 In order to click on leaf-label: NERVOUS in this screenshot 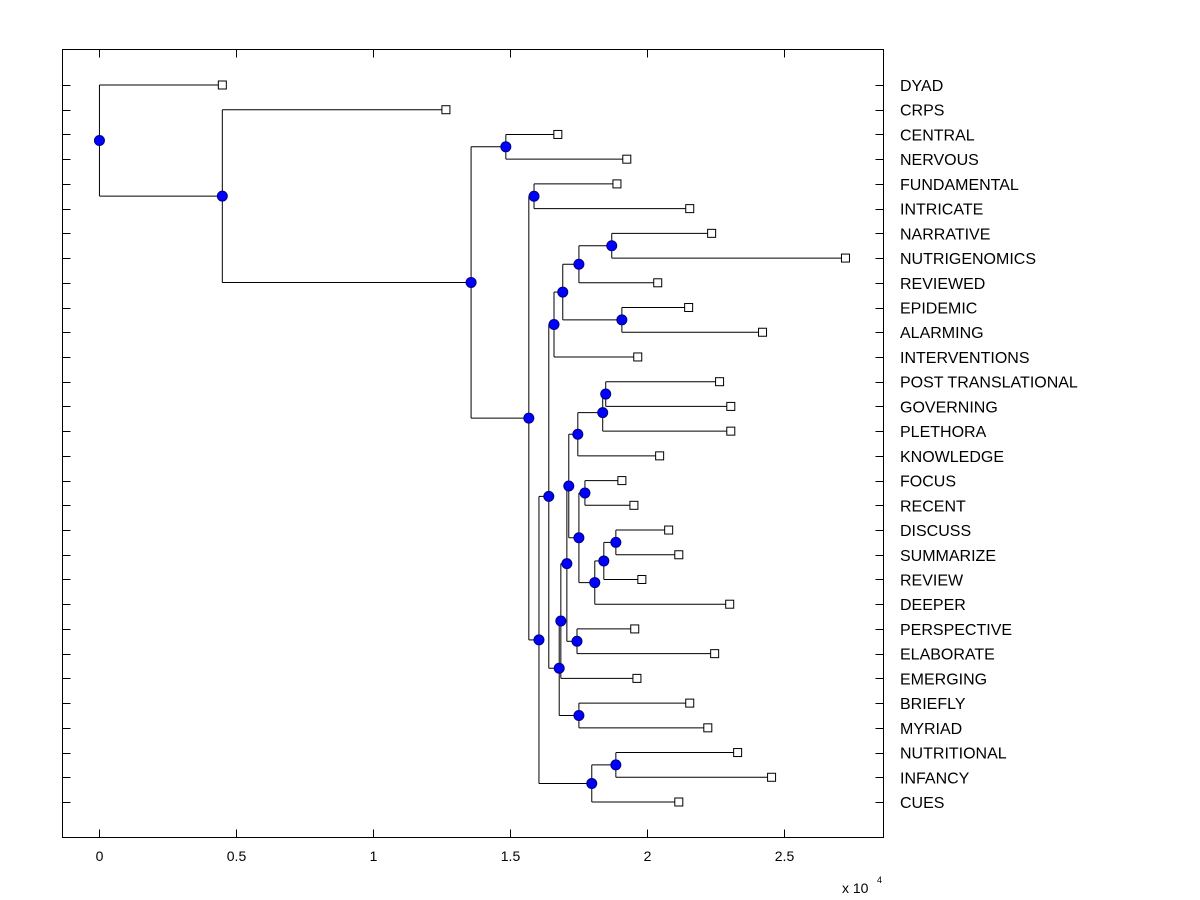, I will do `click(939, 160)`.